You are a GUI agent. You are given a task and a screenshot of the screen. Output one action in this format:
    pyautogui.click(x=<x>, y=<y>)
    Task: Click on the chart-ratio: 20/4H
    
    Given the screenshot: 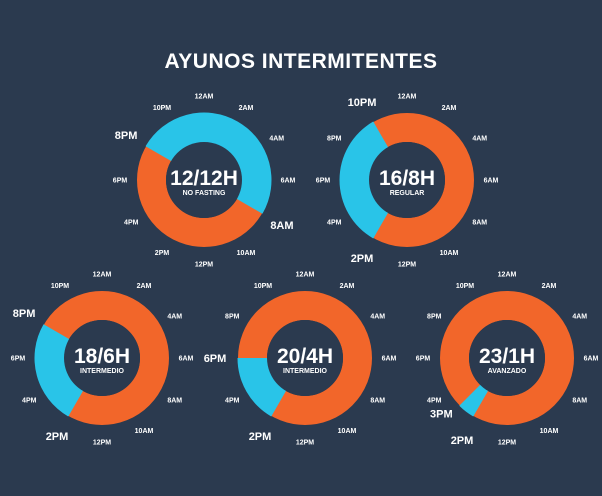 What is the action you would take?
    pyautogui.click(x=305, y=356)
    